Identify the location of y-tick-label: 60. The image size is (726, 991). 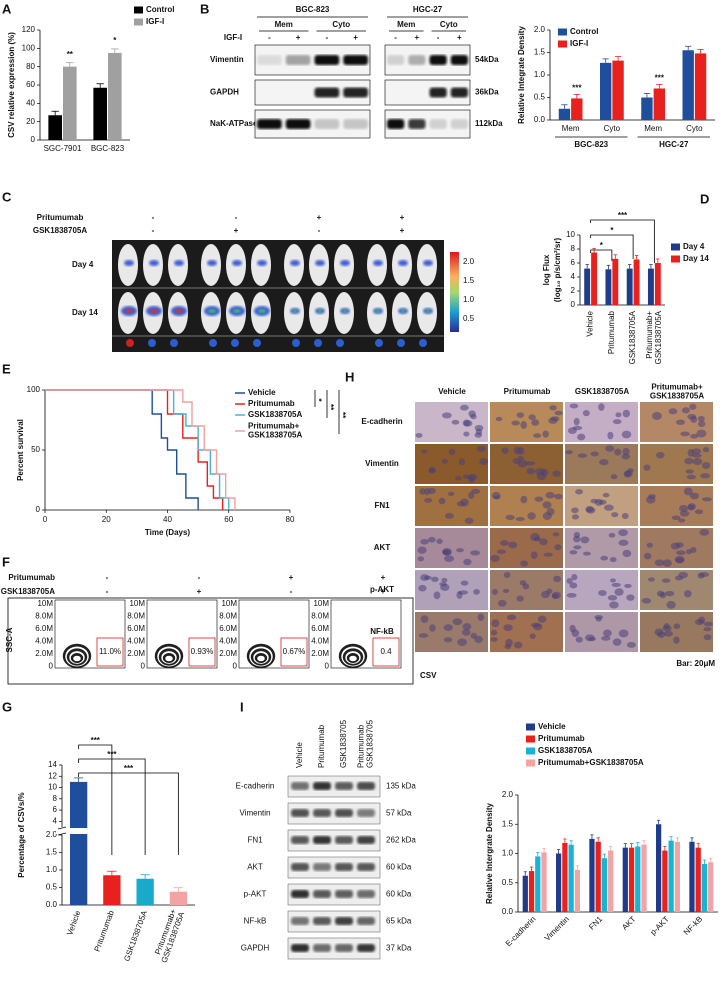
(30, 84).